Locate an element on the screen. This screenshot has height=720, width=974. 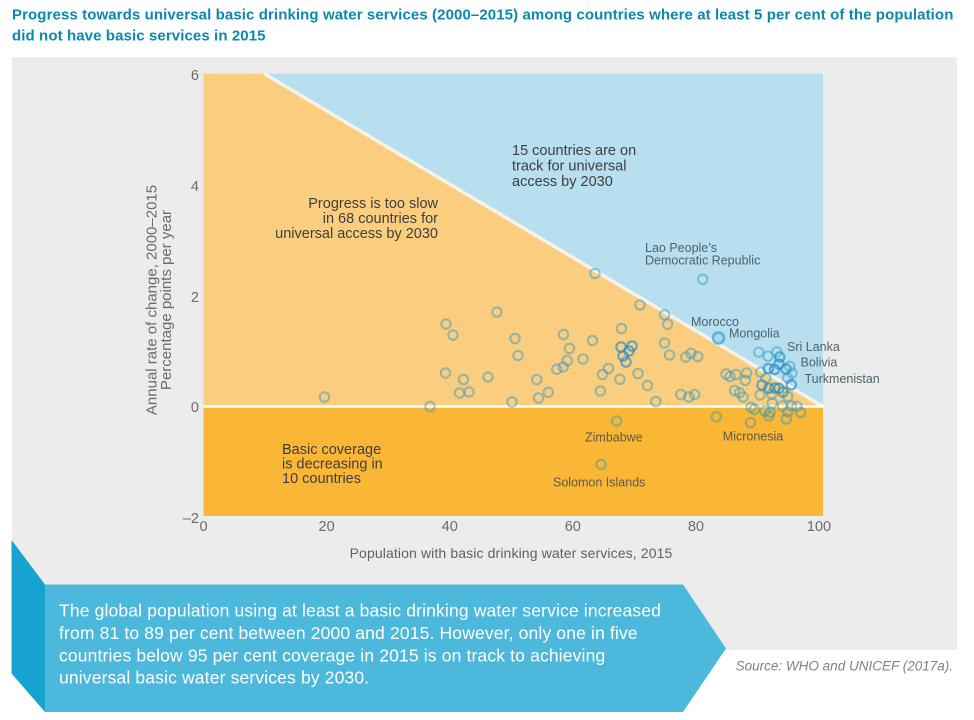
svg-text: 60 is located at coordinates (573, 527).